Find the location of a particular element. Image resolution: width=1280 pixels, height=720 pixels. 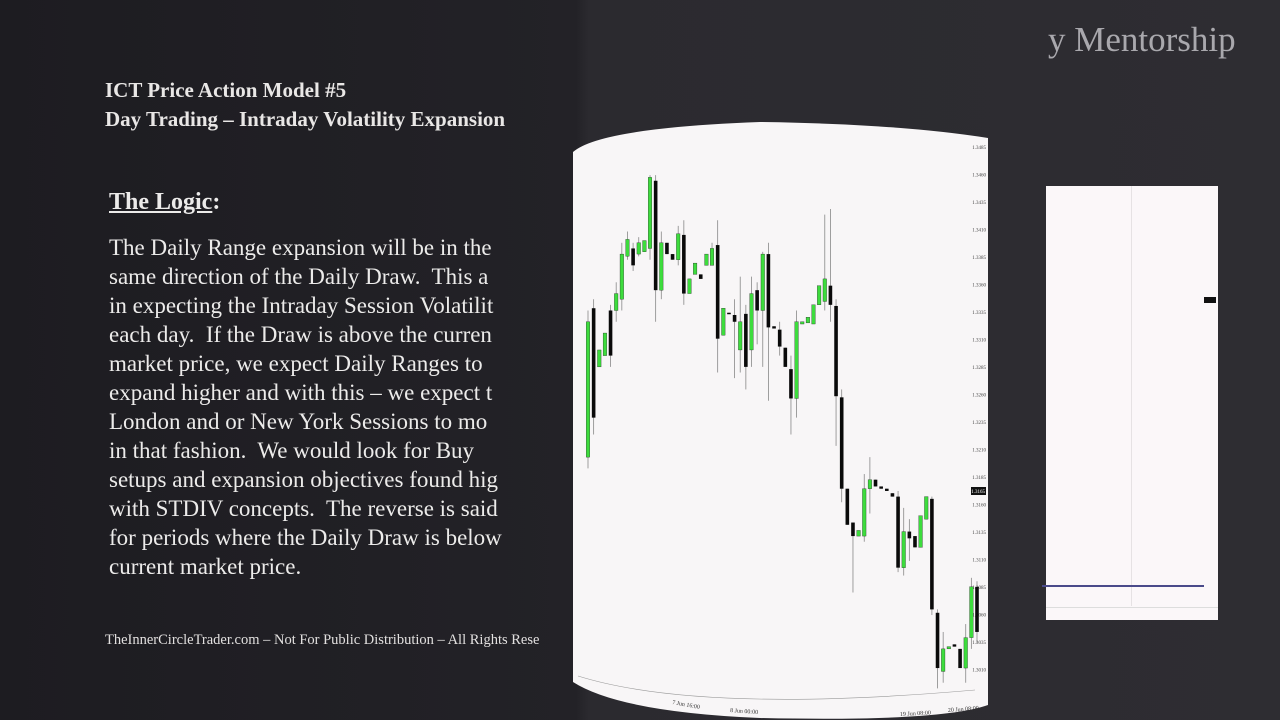

current-price-box is located at coordinates (978, 491).